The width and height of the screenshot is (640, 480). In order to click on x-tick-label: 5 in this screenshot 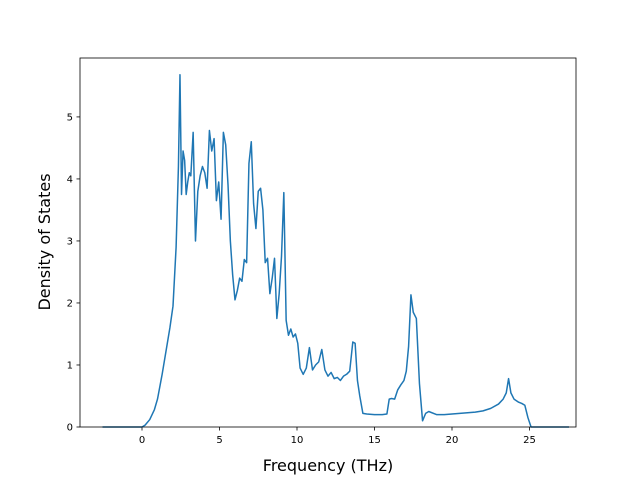, I will do `click(219, 440)`.